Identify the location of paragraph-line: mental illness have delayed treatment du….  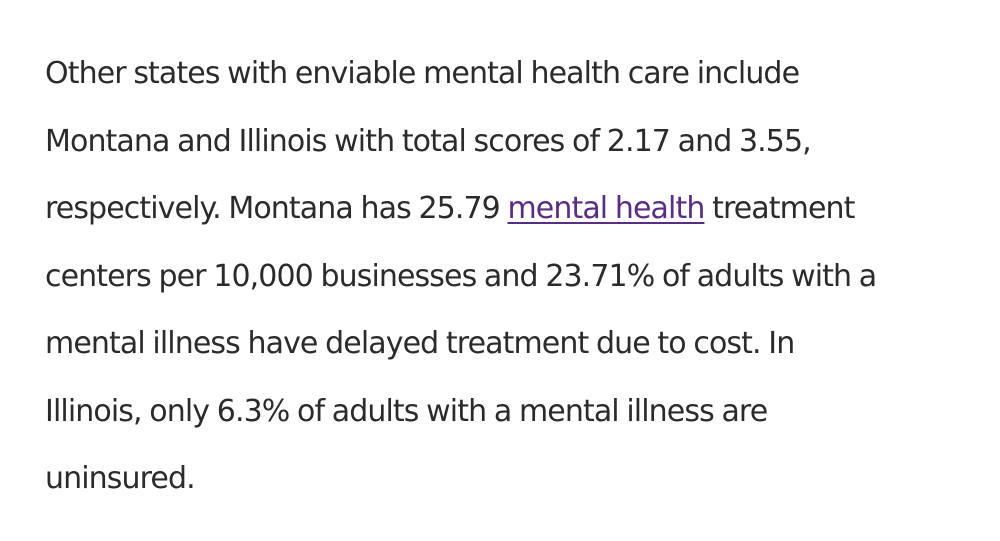
(420, 343).